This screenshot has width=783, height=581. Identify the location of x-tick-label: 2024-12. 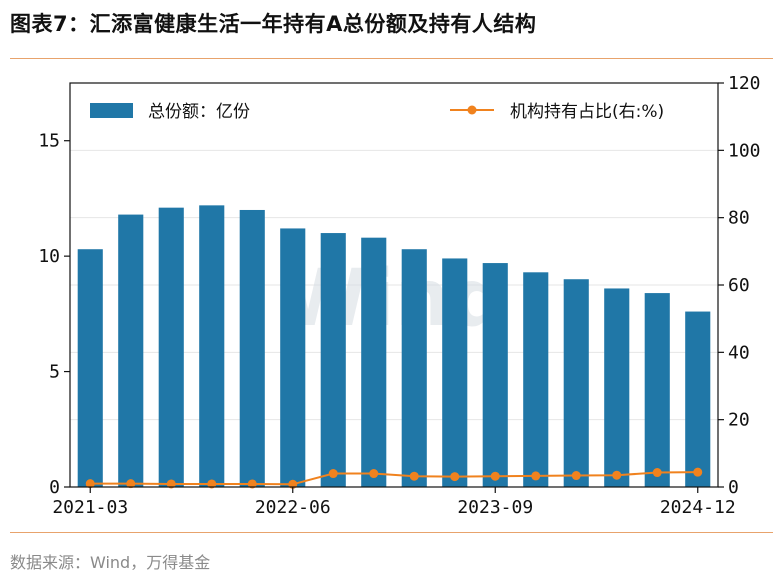
(698, 507).